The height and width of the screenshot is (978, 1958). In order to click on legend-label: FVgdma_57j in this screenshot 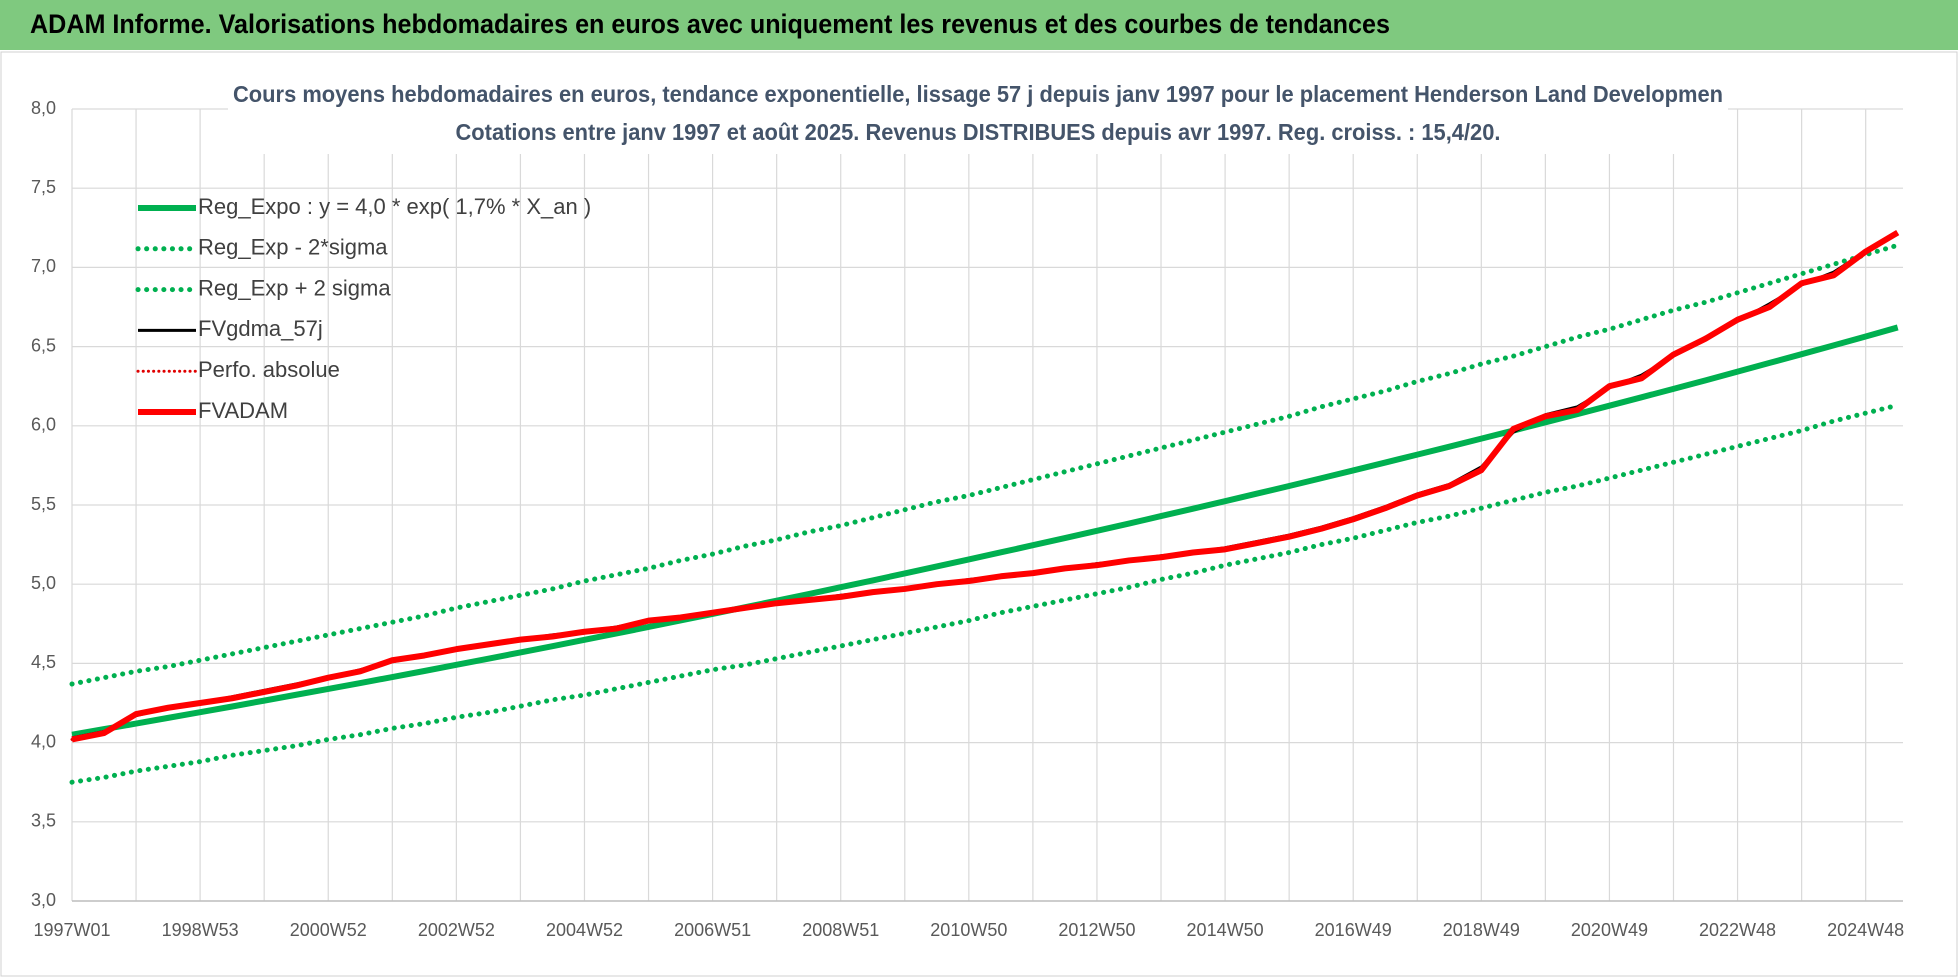, I will do `click(260, 328)`.